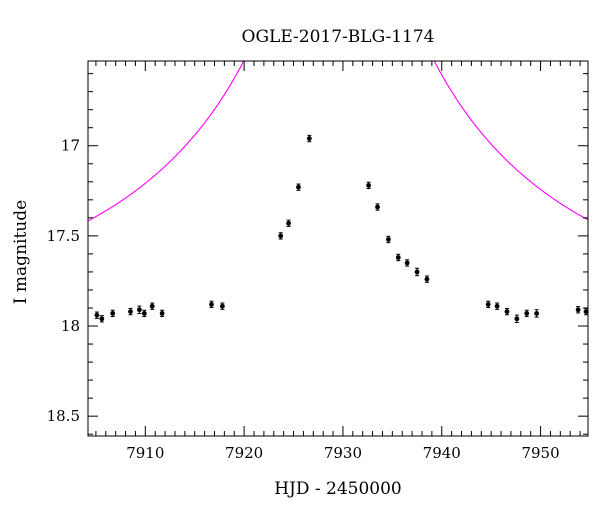 This screenshot has width=600, height=512. Describe the element at coordinates (442, 453) in the screenshot. I see `x-tick-label: 7940` at that location.